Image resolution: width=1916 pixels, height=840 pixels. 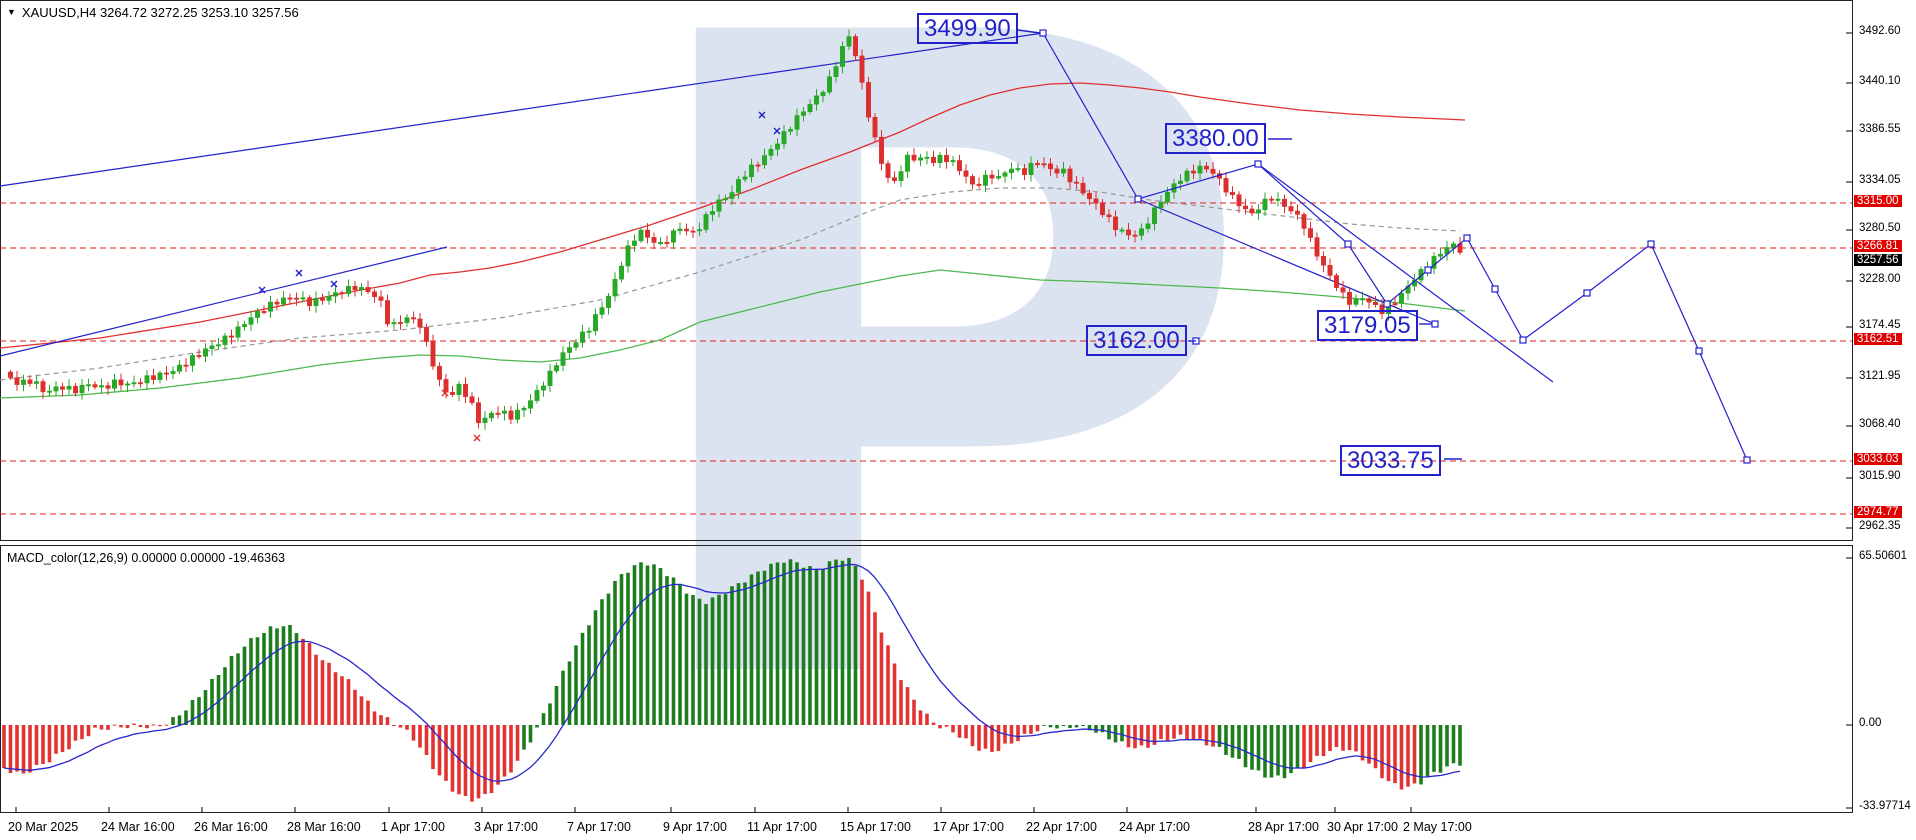 I want to click on ma-green-line, so click(x=733, y=334).